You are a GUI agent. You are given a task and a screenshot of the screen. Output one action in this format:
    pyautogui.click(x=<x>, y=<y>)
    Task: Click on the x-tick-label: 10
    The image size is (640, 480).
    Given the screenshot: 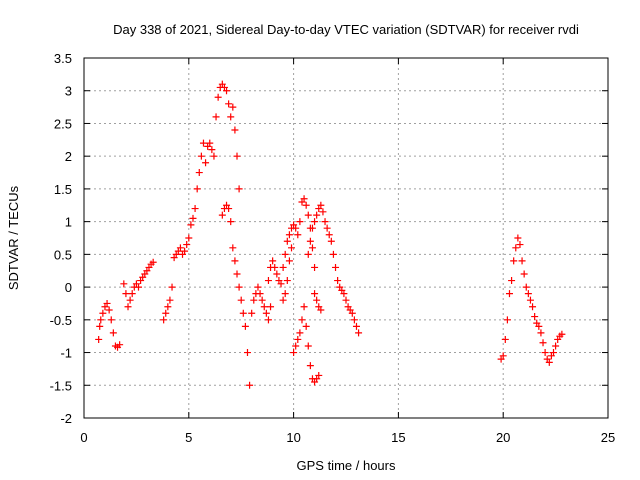 What is the action you would take?
    pyautogui.click(x=293, y=437)
    